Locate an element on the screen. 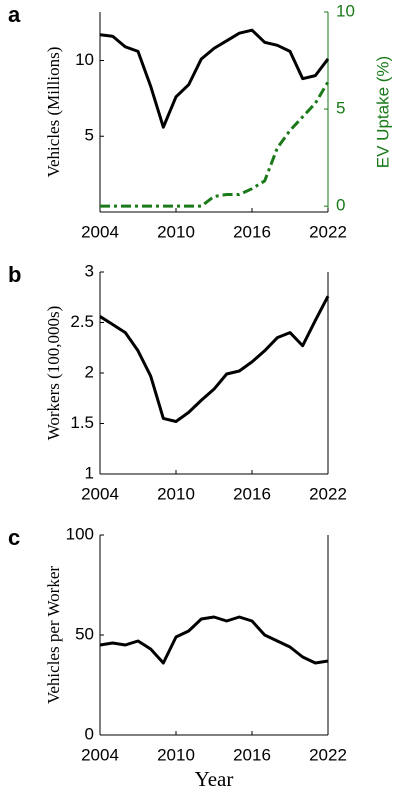  panel-label: c is located at coordinates (14, 537).